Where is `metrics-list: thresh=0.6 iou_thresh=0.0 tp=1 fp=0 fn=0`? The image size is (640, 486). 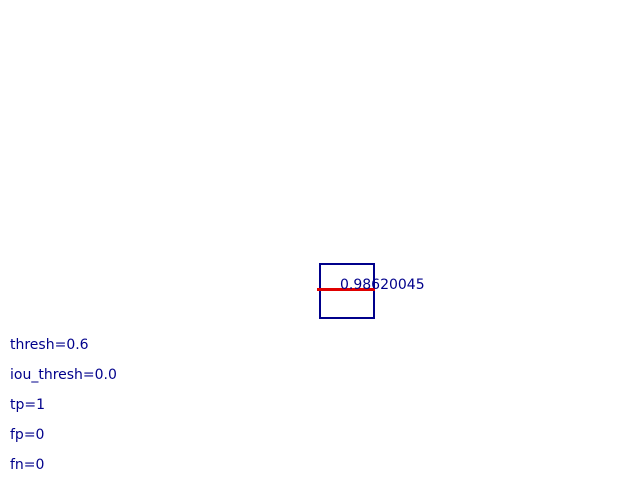 metrics-list: thresh=0.6 iou_thresh=0.0 tp=1 fp=0 fn=0 is located at coordinates (63, 411).